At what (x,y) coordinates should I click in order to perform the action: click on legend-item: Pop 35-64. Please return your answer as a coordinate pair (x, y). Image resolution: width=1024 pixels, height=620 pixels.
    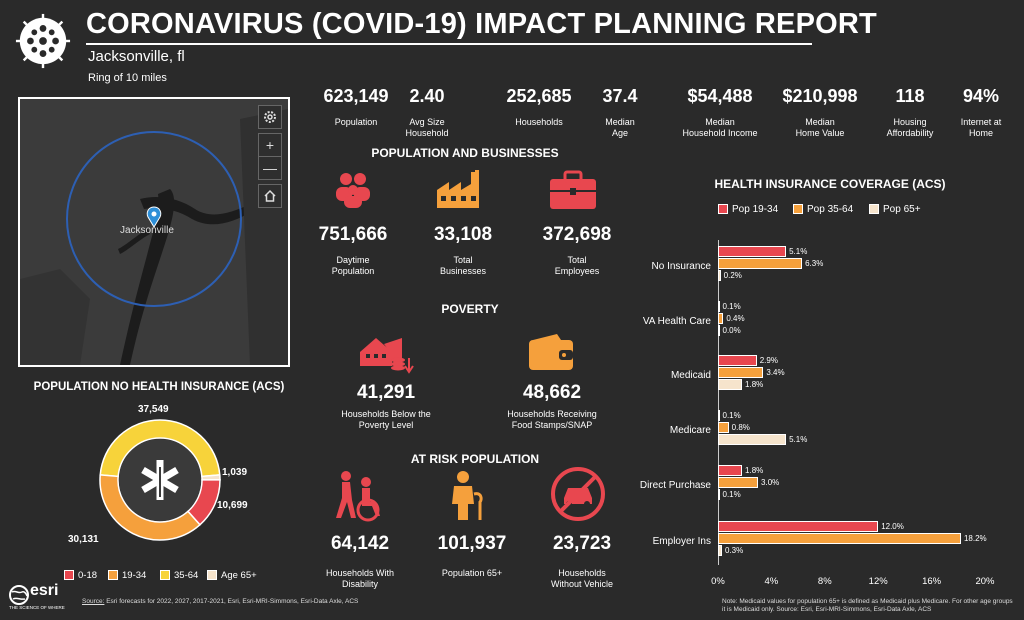
    Looking at the image, I should click on (823, 209).